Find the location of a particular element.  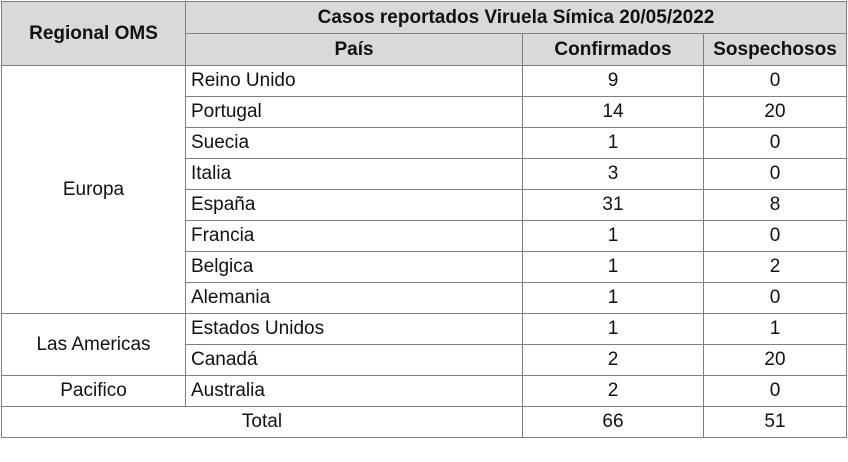

region-cell: Pacifico is located at coordinates (93, 391).